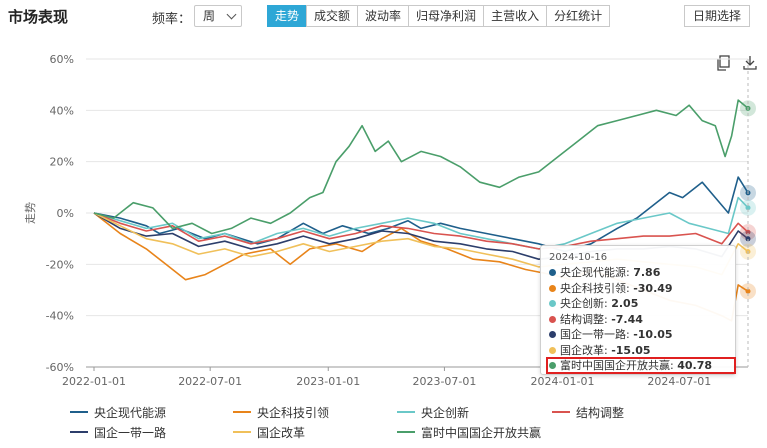  What do you see at coordinates (65, 213) in the screenshot?
I see `y-tick-label: 0%` at bounding box center [65, 213].